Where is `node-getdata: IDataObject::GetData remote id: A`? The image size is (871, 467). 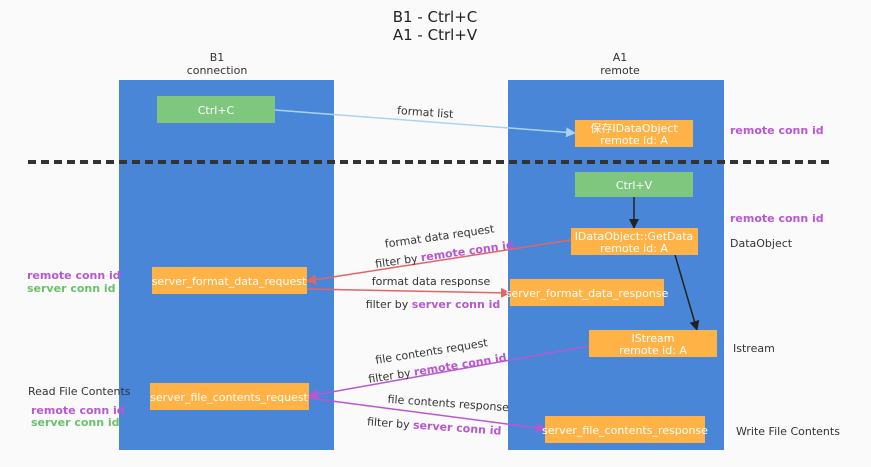
node-getdata: IDataObject::GetData remote id: A is located at coordinates (634, 241).